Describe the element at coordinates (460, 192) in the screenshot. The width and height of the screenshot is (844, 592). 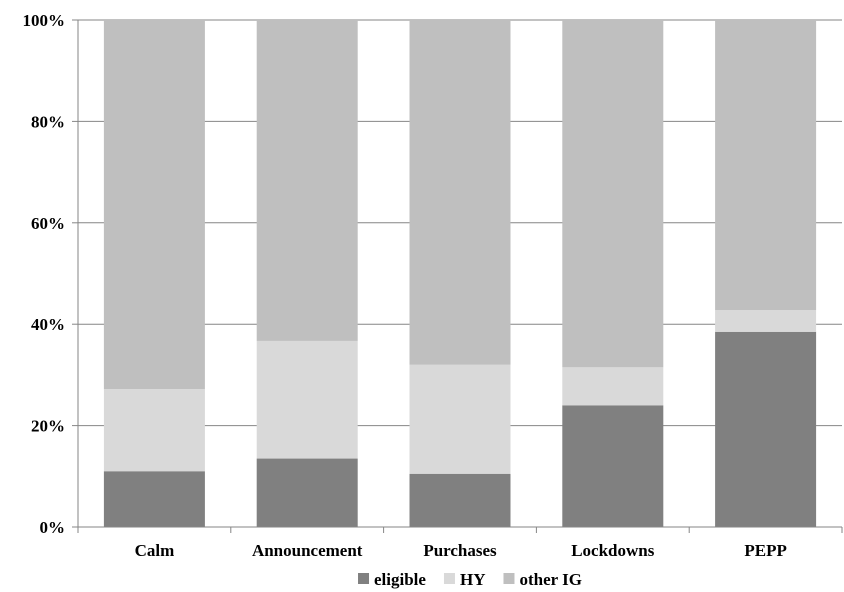
I see `bar-purchases-other-ig` at that location.